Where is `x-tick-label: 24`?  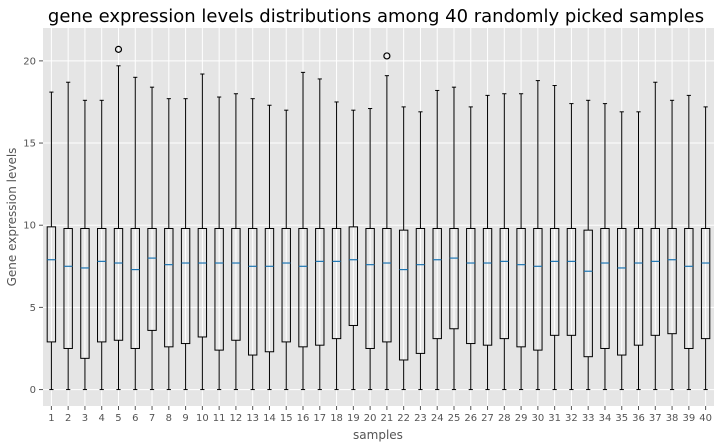
x-tick-label: 24 is located at coordinates (437, 418).